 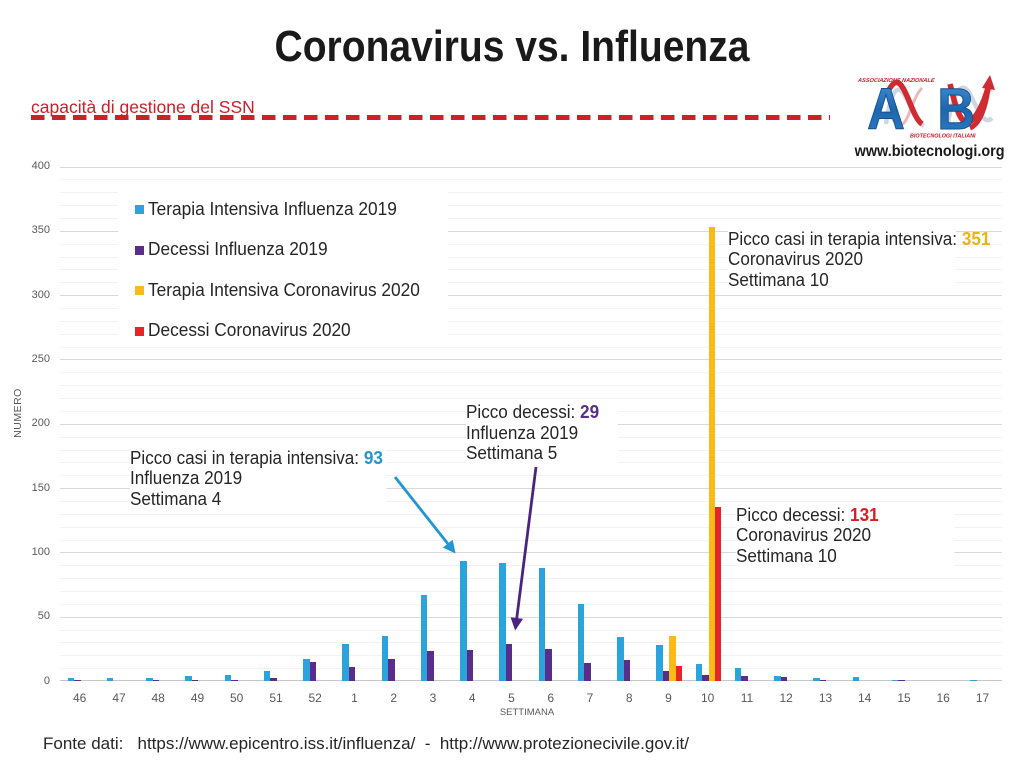 What do you see at coordinates (956, 108) in the screenshot?
I see `svg-text: B` at bounding box center [956, 108].